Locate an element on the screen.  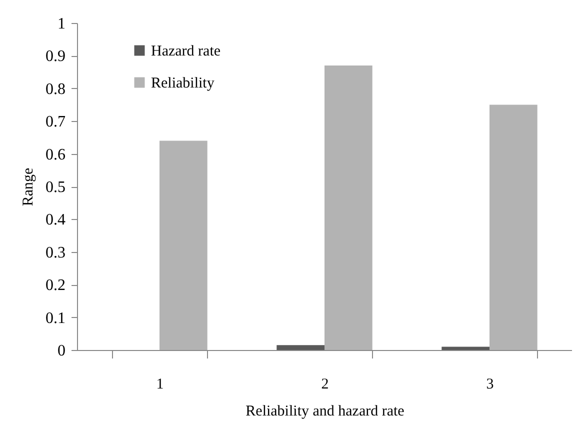
legend-label: Hazard rate is located at coordinates (186, 52).